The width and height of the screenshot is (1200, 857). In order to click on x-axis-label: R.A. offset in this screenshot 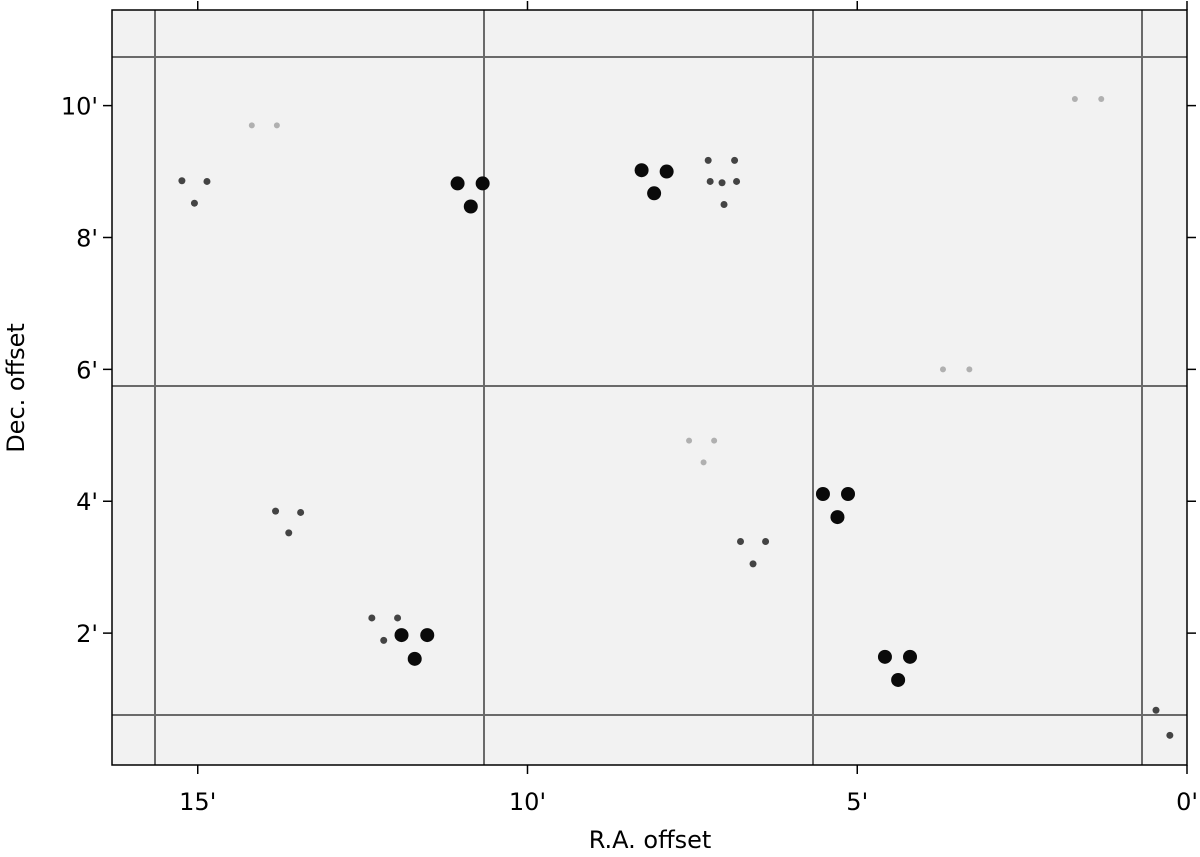, I will do `click(650, 840)`.